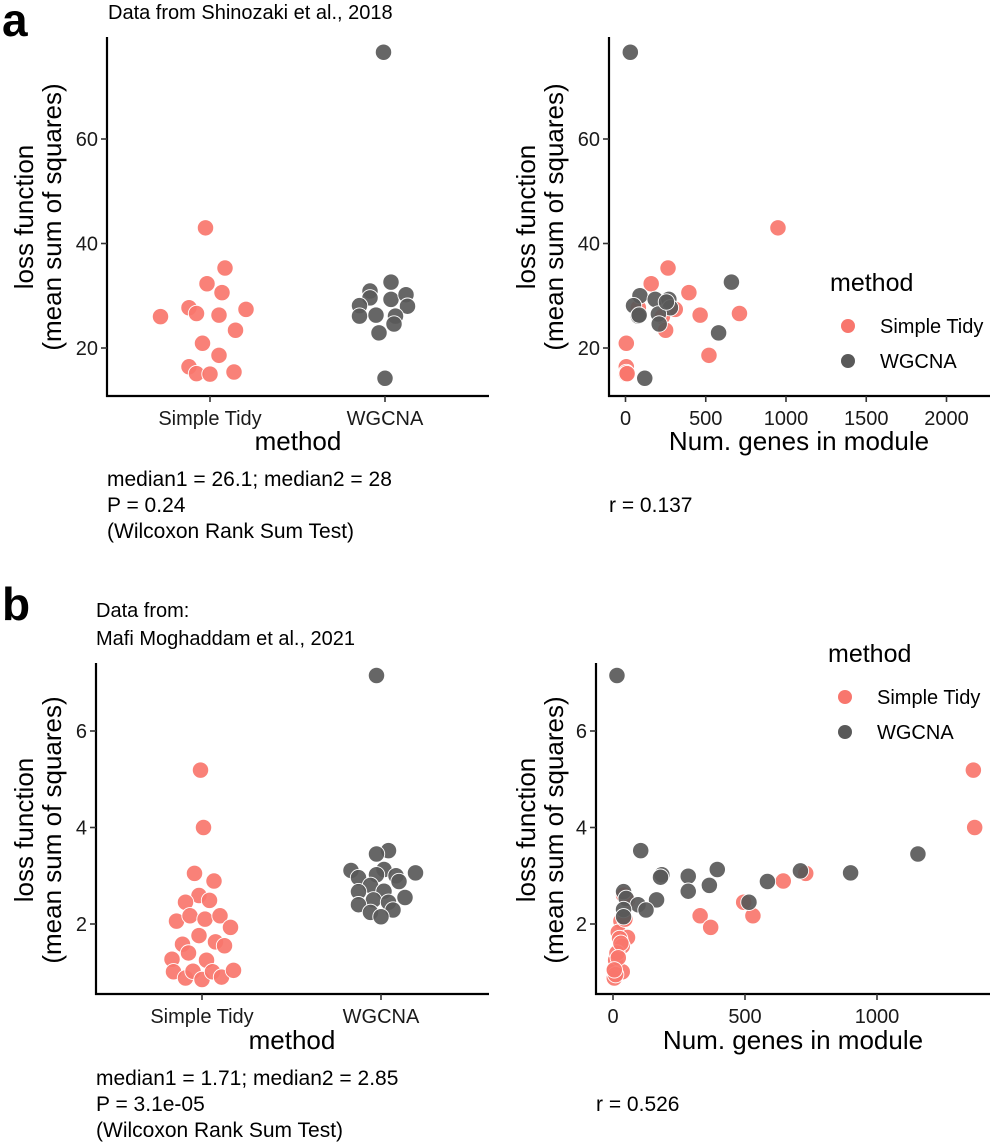 The height and width of the screenshot is (1146, 1000). What do you see at coordinates (298, 441) in the screenshot?
I see `x-axis-title: method` at bounding box center [298, 441].